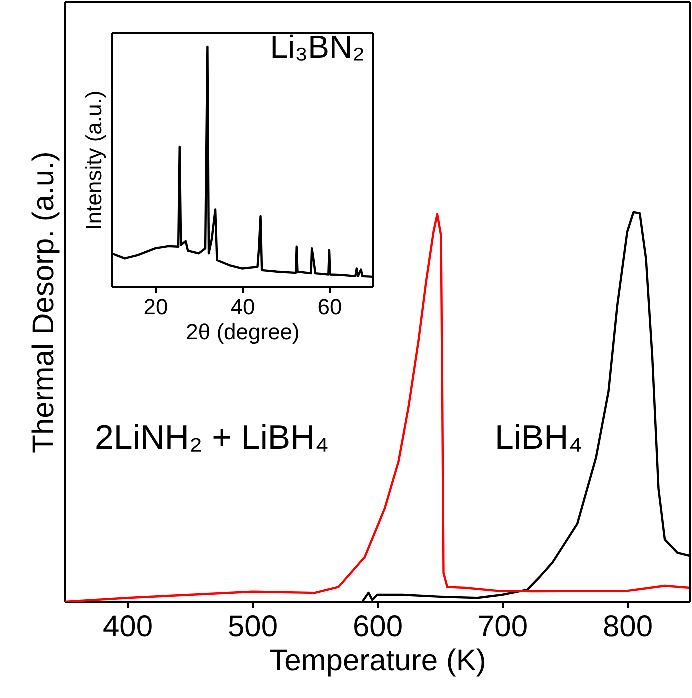 This screenshot has height=698, width=692. Describe the element at coordinates (156, 307) in the screenshot. I see `x-tick-label: 20` at that location.